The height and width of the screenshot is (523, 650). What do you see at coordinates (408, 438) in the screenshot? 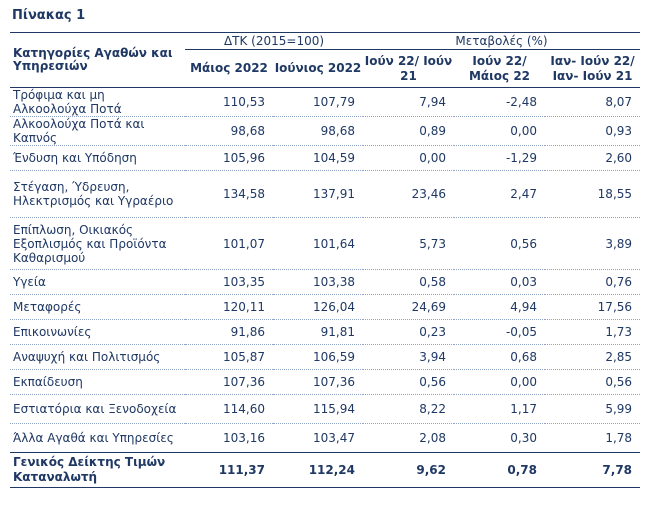
I see `cell-value: 2,08` at bounding box center [408, 438].